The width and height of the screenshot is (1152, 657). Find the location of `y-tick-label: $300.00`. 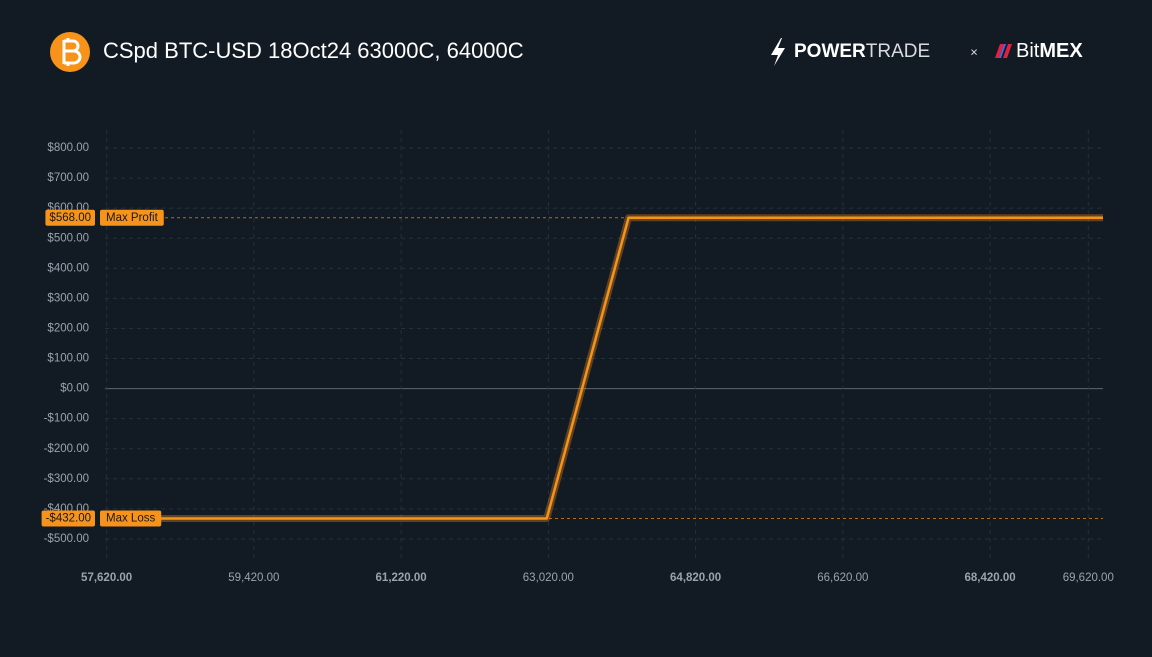

y-tick-label: $300.00 is located at coordinates (68, 298).